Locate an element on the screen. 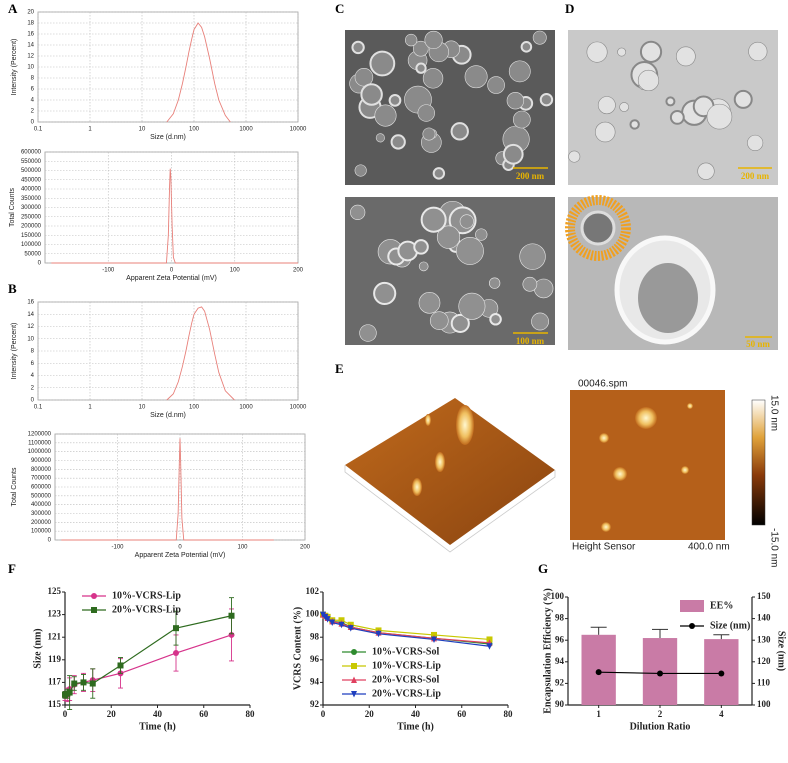 This screenshot has width=788, height=763. y2-tick-label: 130 is located at coordinates (764, 639).